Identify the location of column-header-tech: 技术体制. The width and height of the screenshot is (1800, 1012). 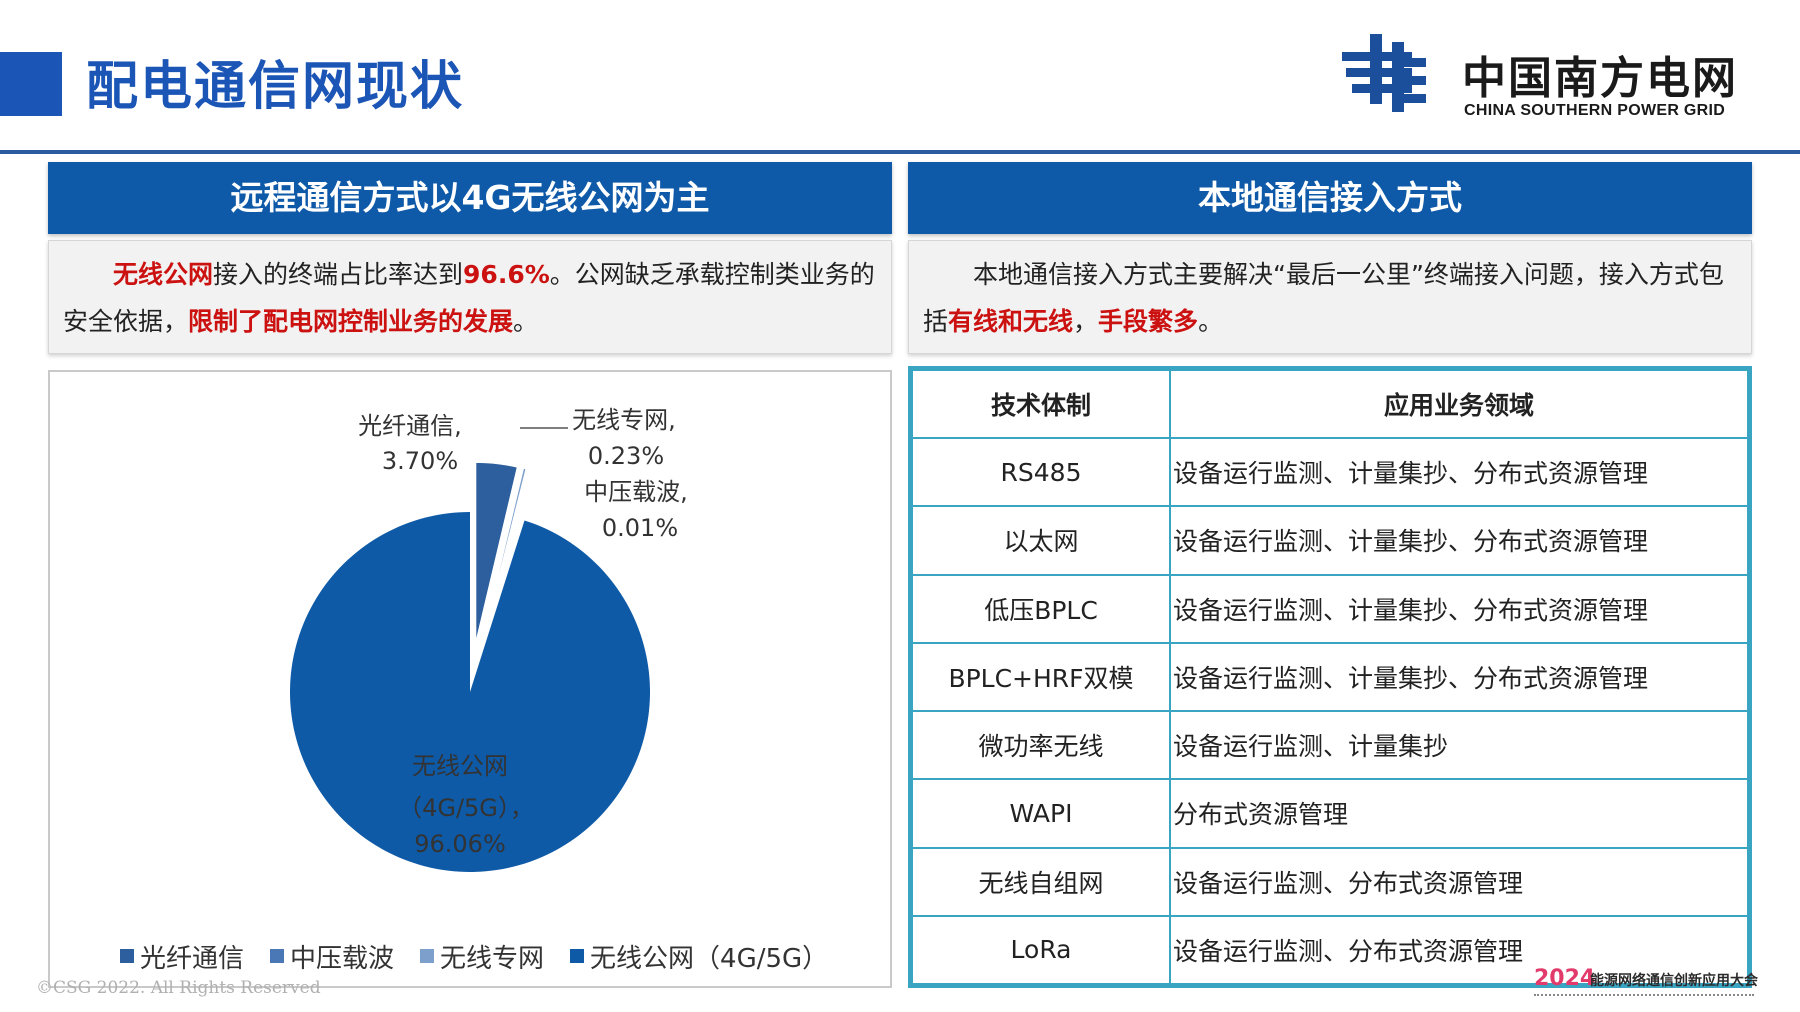
(1041, 404).